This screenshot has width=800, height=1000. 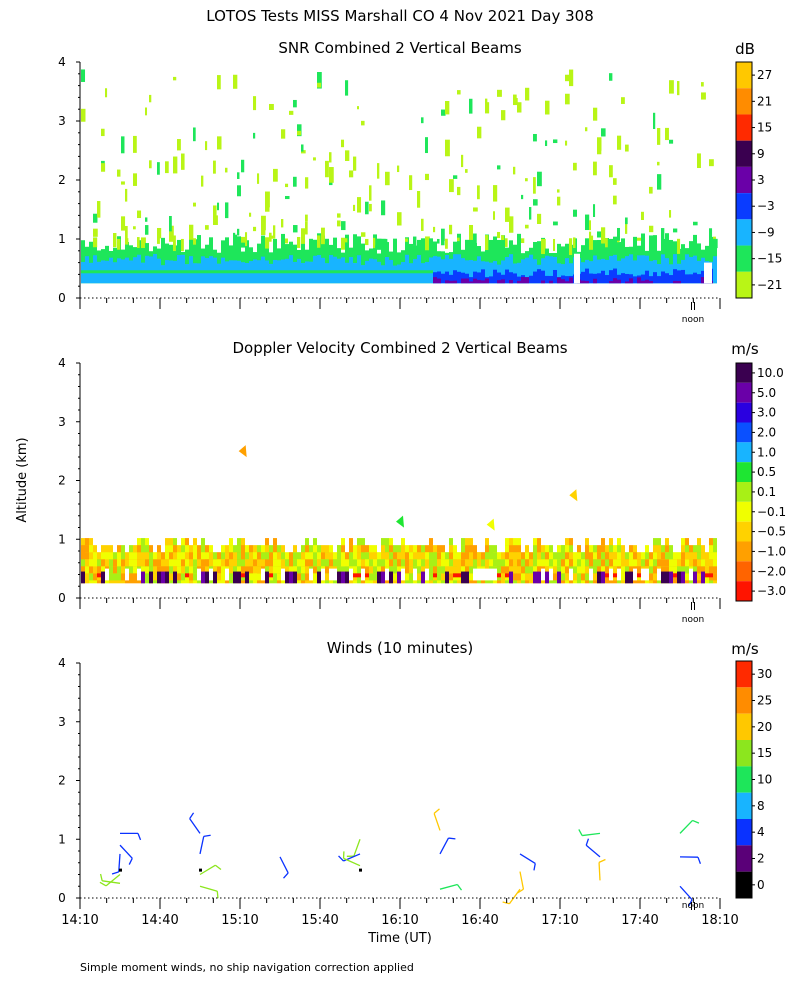 I want to click on colorbar-label: −0.1, so click(x=771, y=512).